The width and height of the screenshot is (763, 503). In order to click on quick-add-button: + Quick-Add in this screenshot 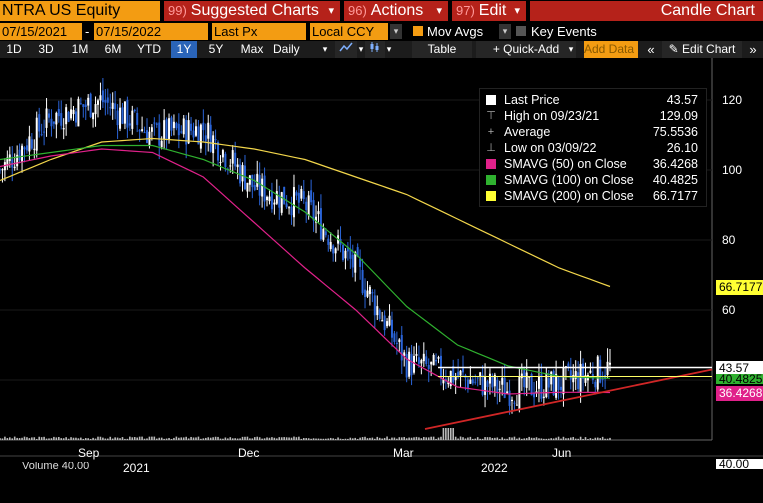, I will do `click(526, 49)`.